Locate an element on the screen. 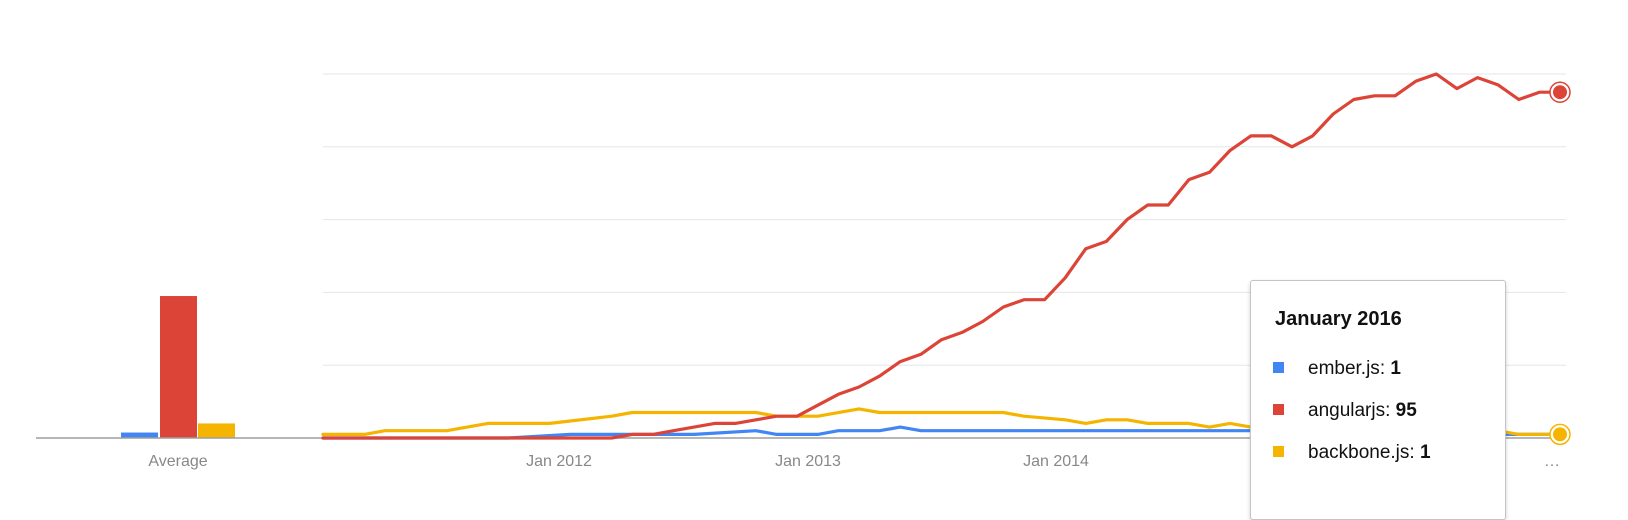 Image resolution: width=1628 pixels, height=520 pixels. angularjs-swatch-icon is located at coordinates (1278, 409).